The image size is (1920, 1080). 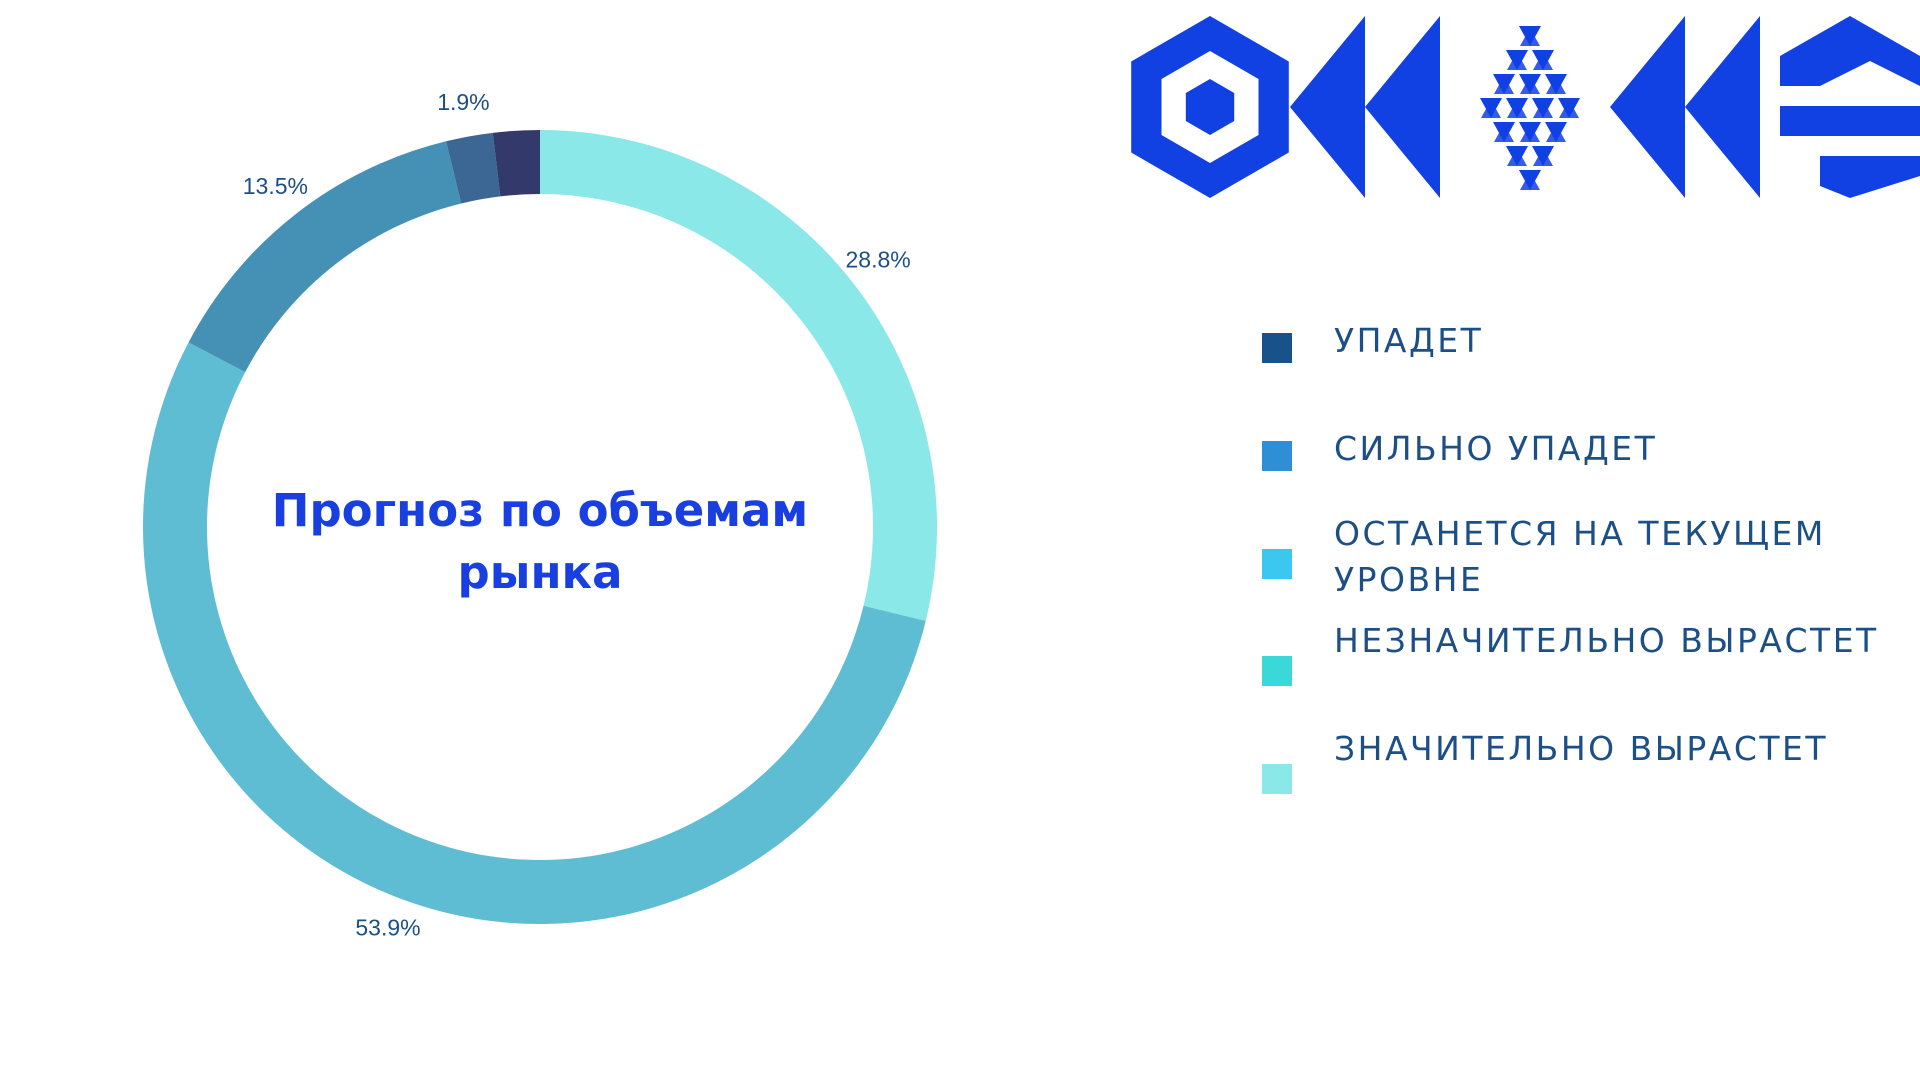 I want to click on legend-label: УПАДЕТ, so click(x=1409, y=340).